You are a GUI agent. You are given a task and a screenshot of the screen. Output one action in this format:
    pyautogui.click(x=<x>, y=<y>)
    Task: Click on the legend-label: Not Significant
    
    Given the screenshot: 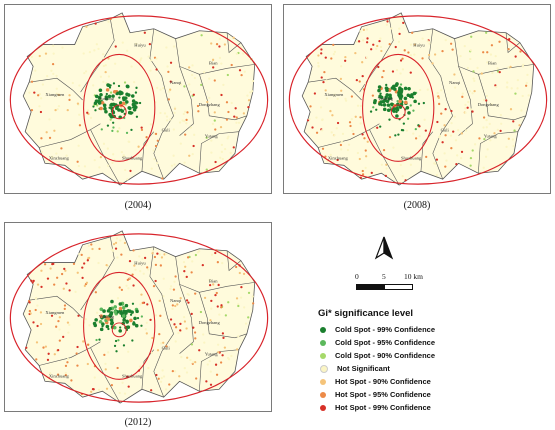 What is the action you would take?
    pyautogui.click(x=363, y=368)
    